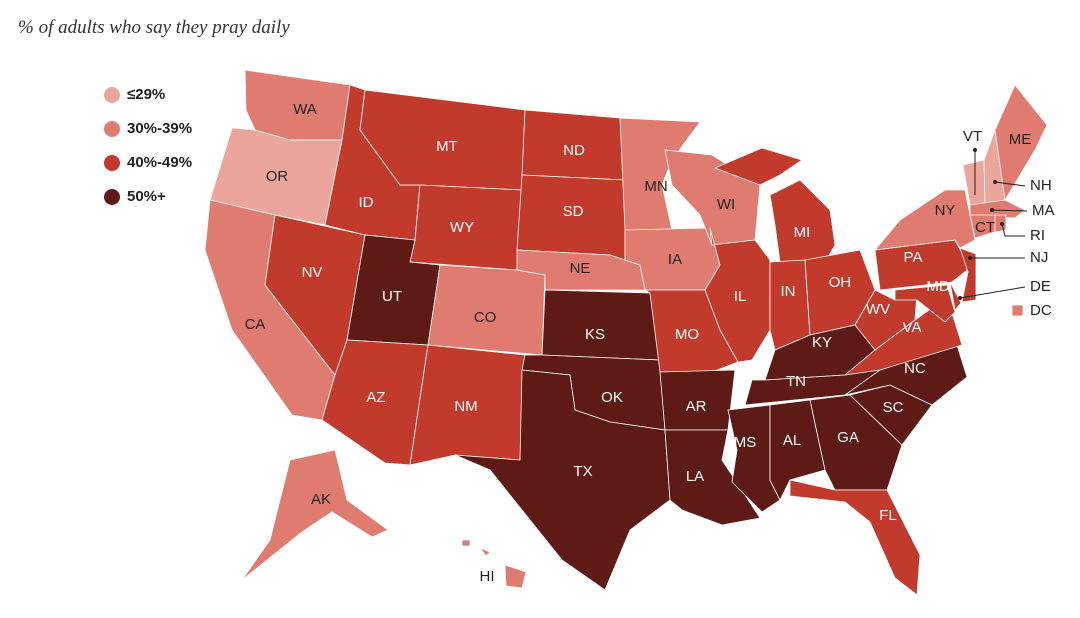  Describe the element at coordinates (392, 296) in the screenshot. I see `state-label: UT` at that location.